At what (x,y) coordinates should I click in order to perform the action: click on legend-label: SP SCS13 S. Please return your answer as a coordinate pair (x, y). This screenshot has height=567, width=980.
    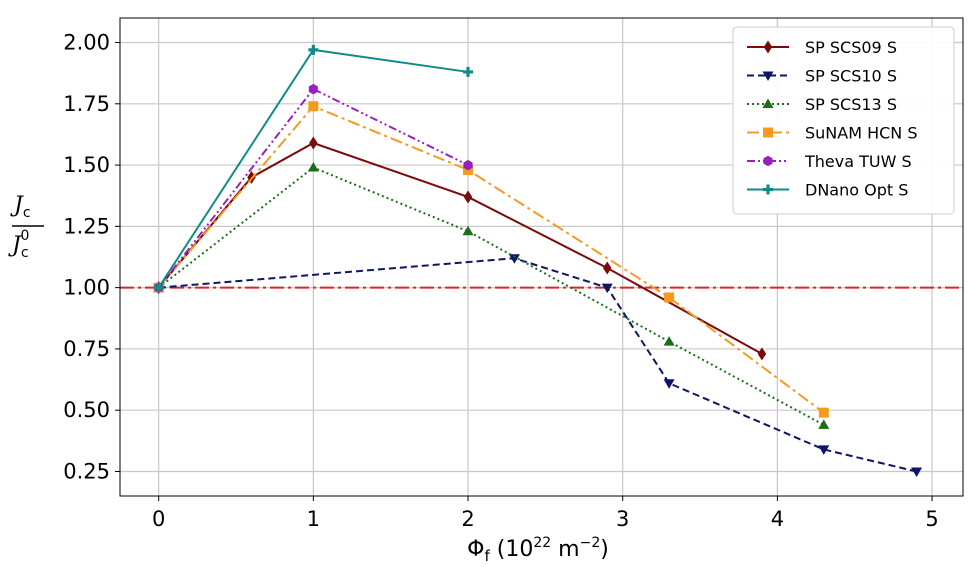
    Looking at the image, I should click on (851, 104).